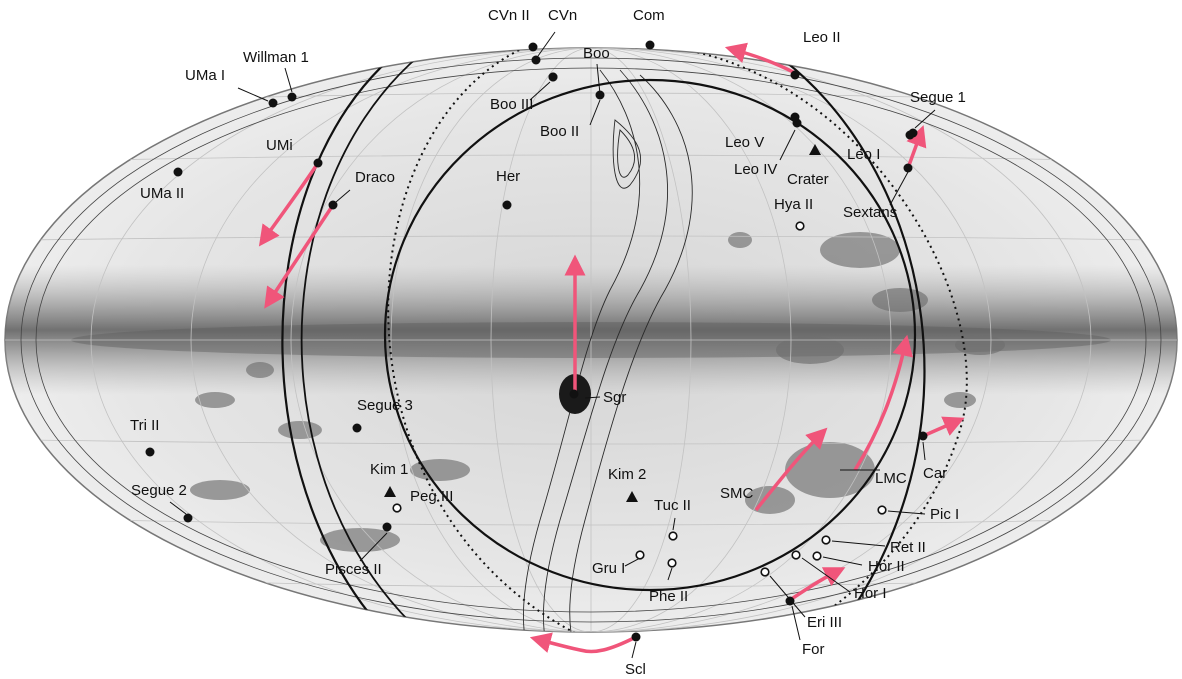  Describe the element at coordinates (162, 502) in the screenshot. I see `object-segue-2: Segue 2` at that location.